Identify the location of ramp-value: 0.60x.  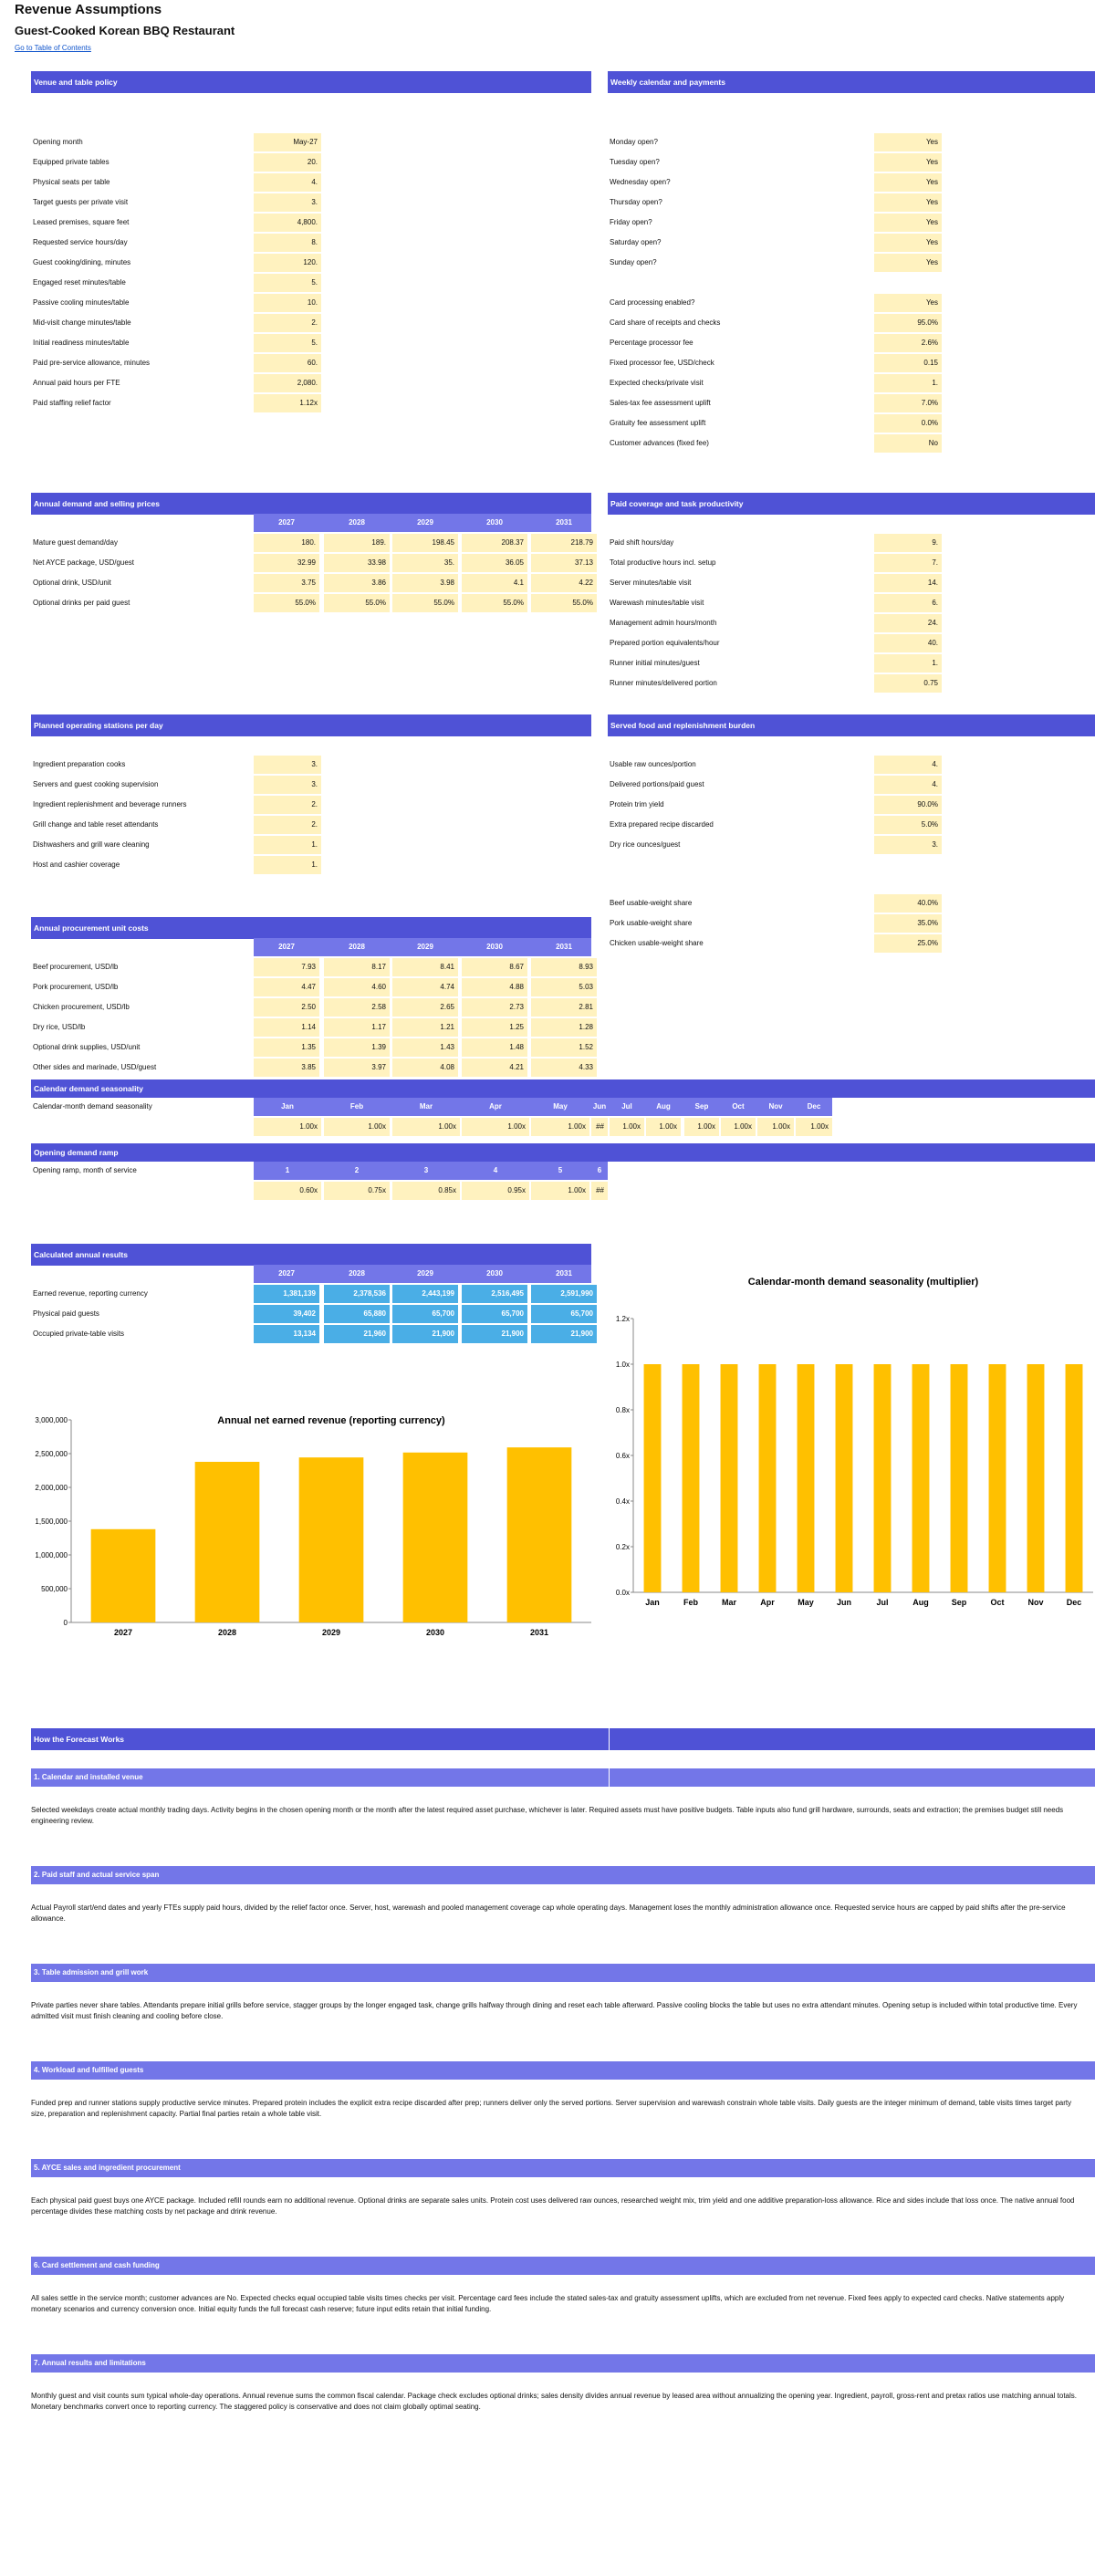
(287, 1191).